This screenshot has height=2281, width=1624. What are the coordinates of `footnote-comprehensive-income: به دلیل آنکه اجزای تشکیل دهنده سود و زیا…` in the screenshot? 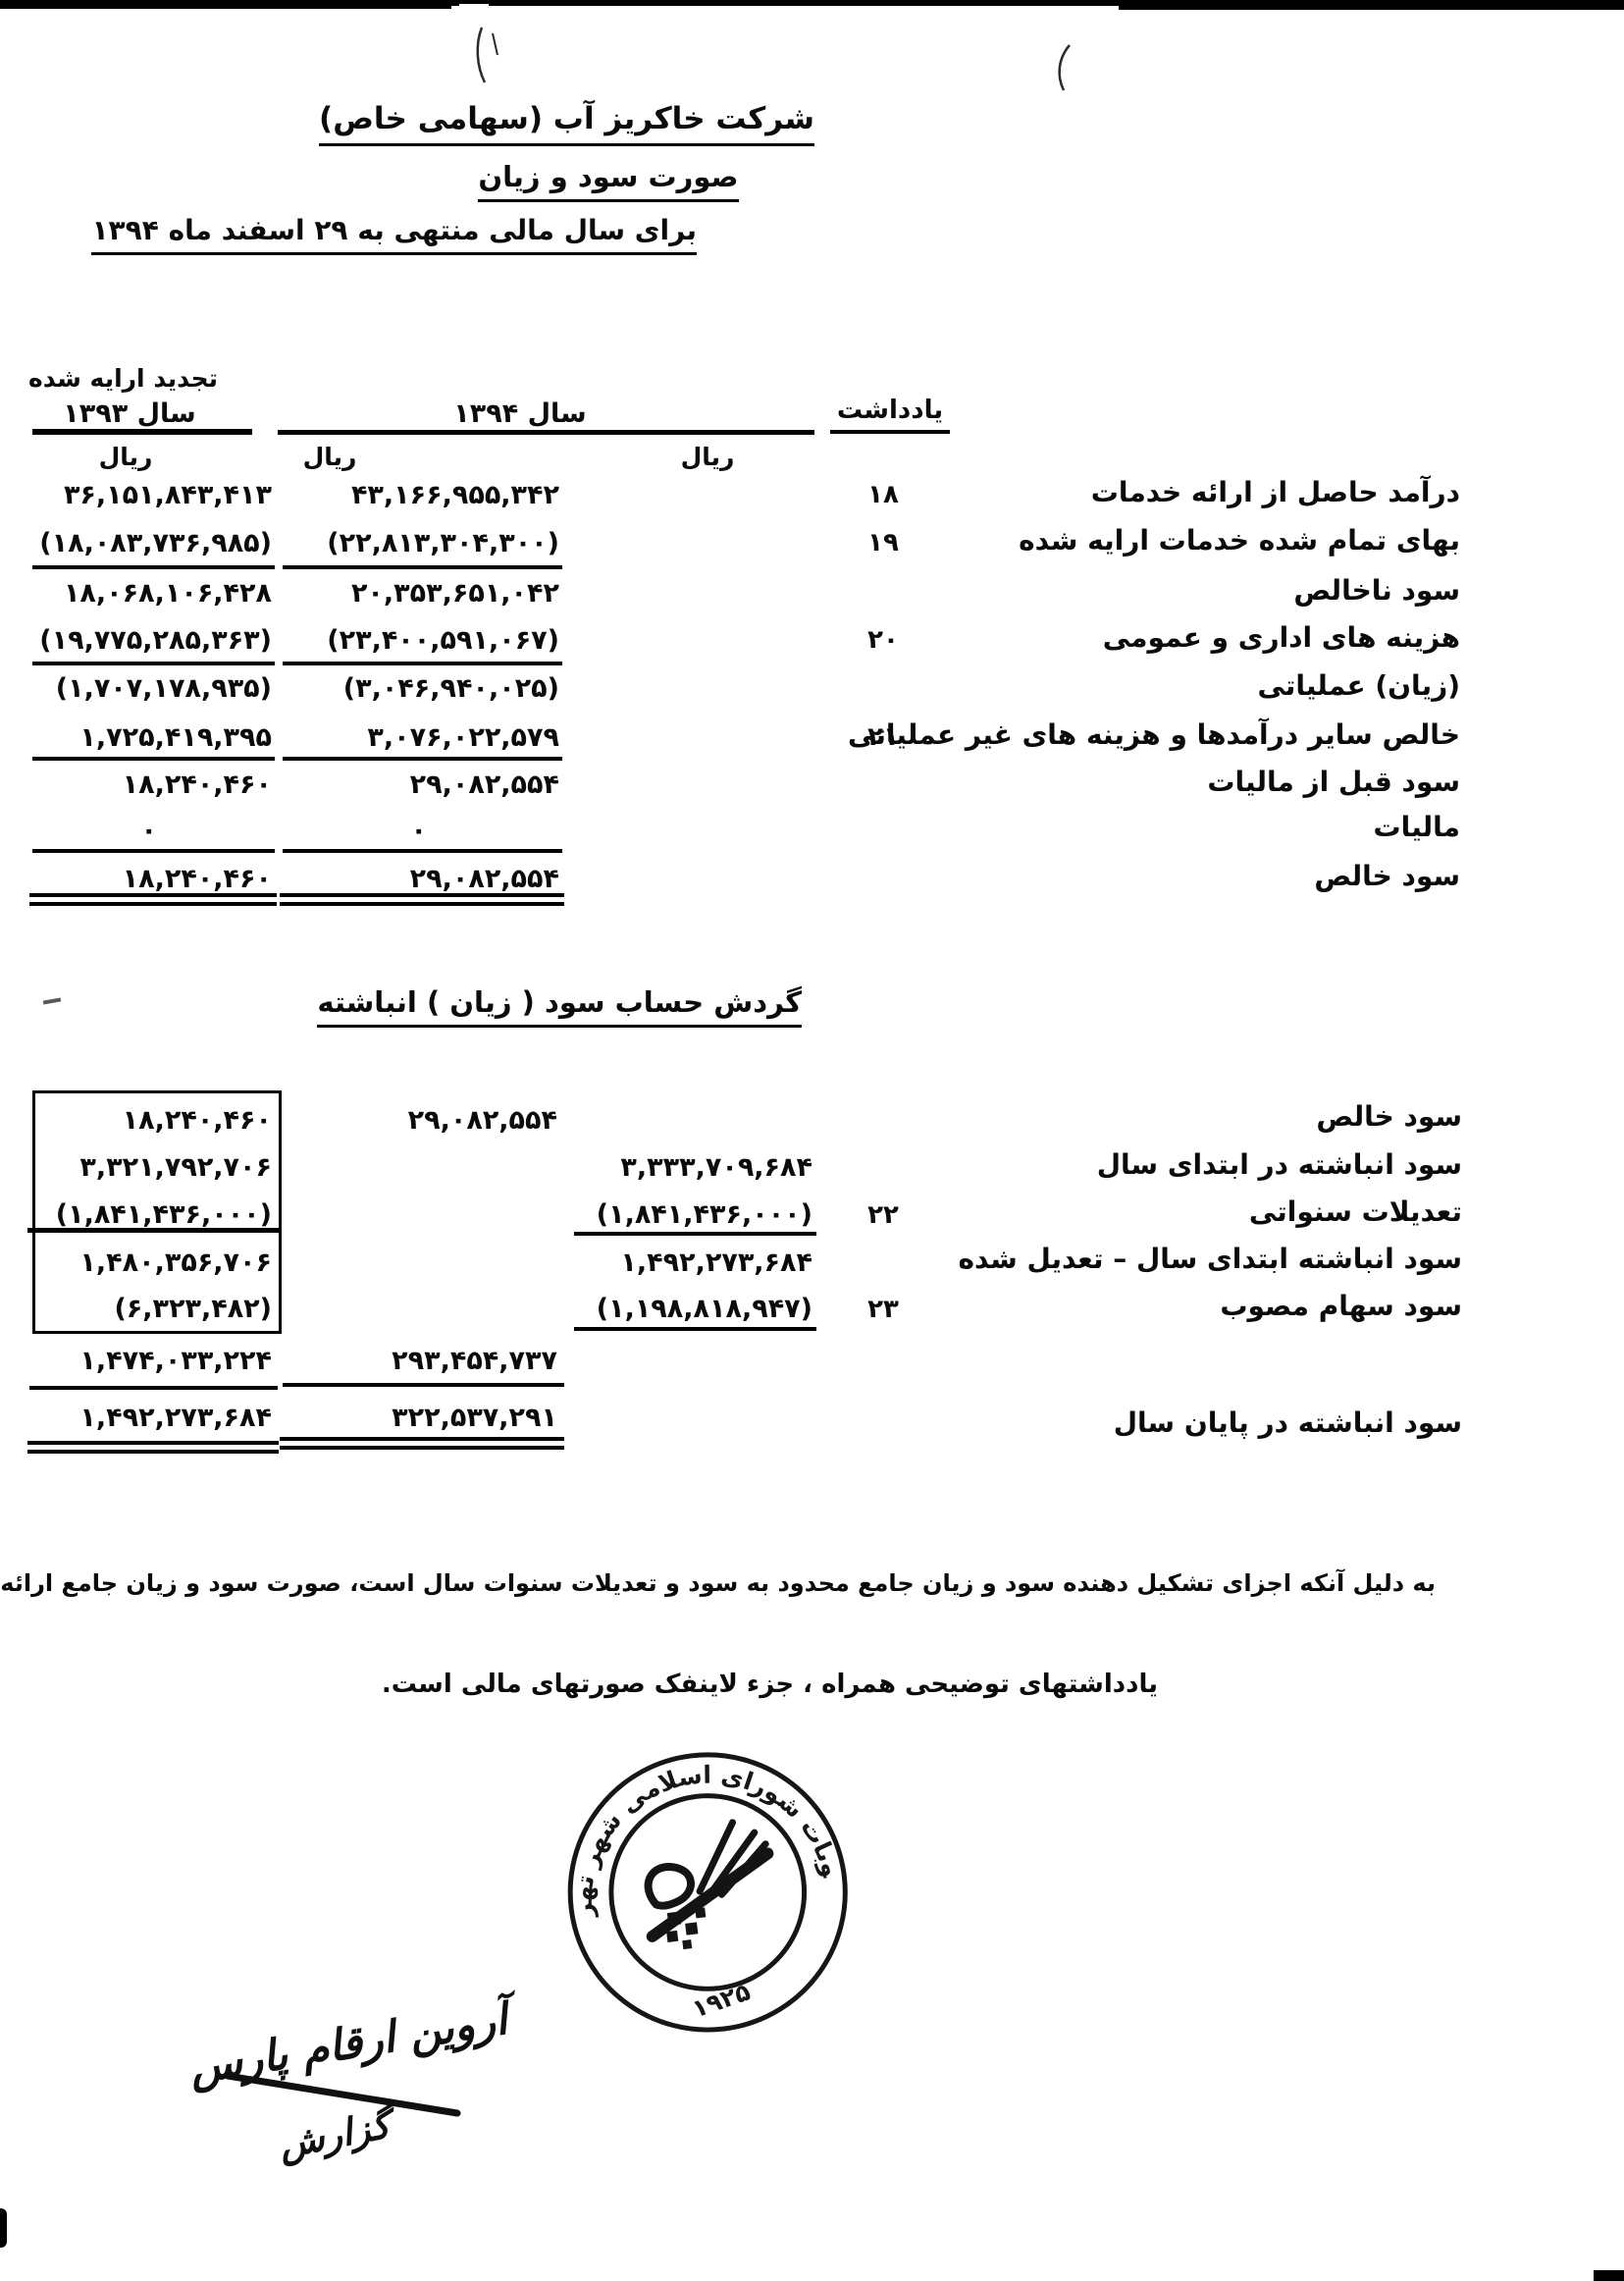 It's located at (718, 1583).